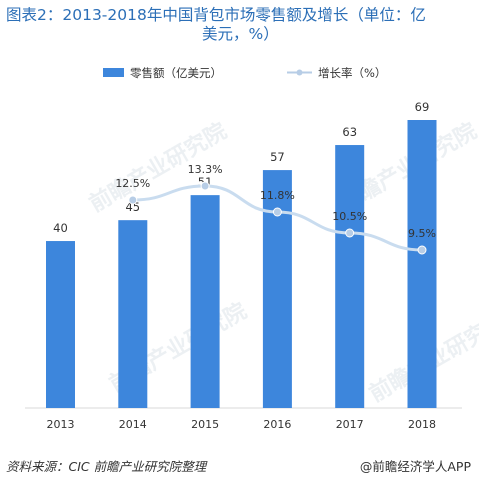 This screenshot has height=482, width=479. What do you see at coordinates (277, 195) in the screenshot?
I see `growth-label-2016: 11.8%` at bounding box center [277, 195].